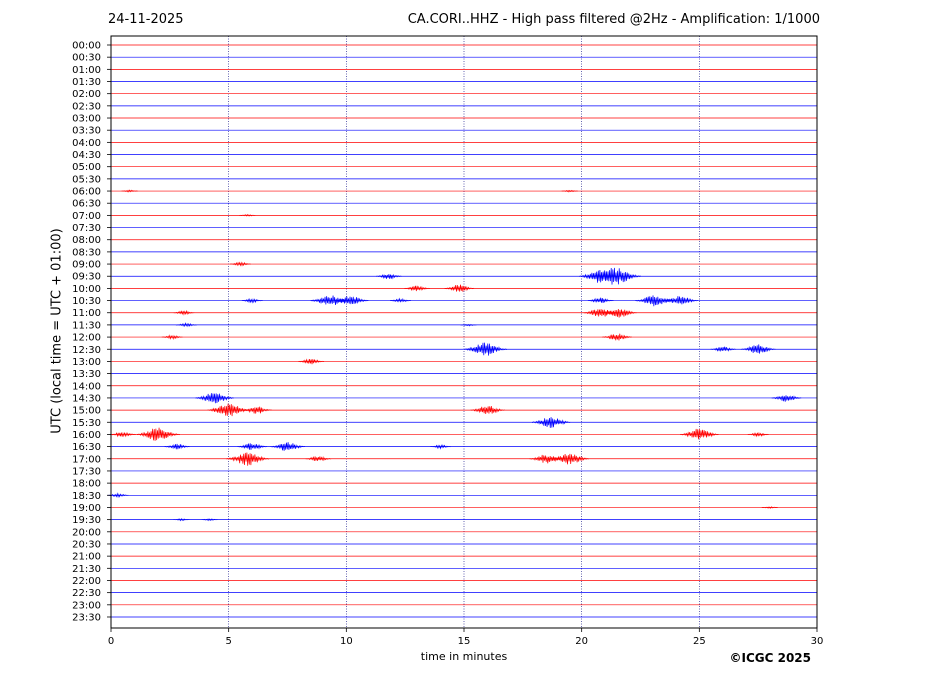  I want to click on y-tick-label: 08:00, so click(86, 240).